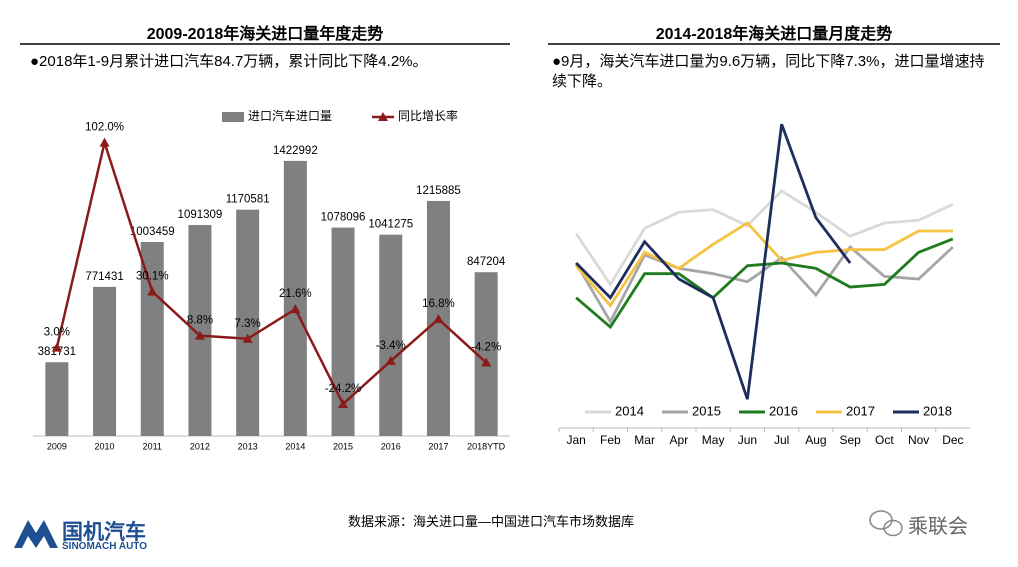 The image size is (1018, 567). Describe the element at coordinates (850, 440) in the screenshot. I see `x-tick-label: Sep` at that location.